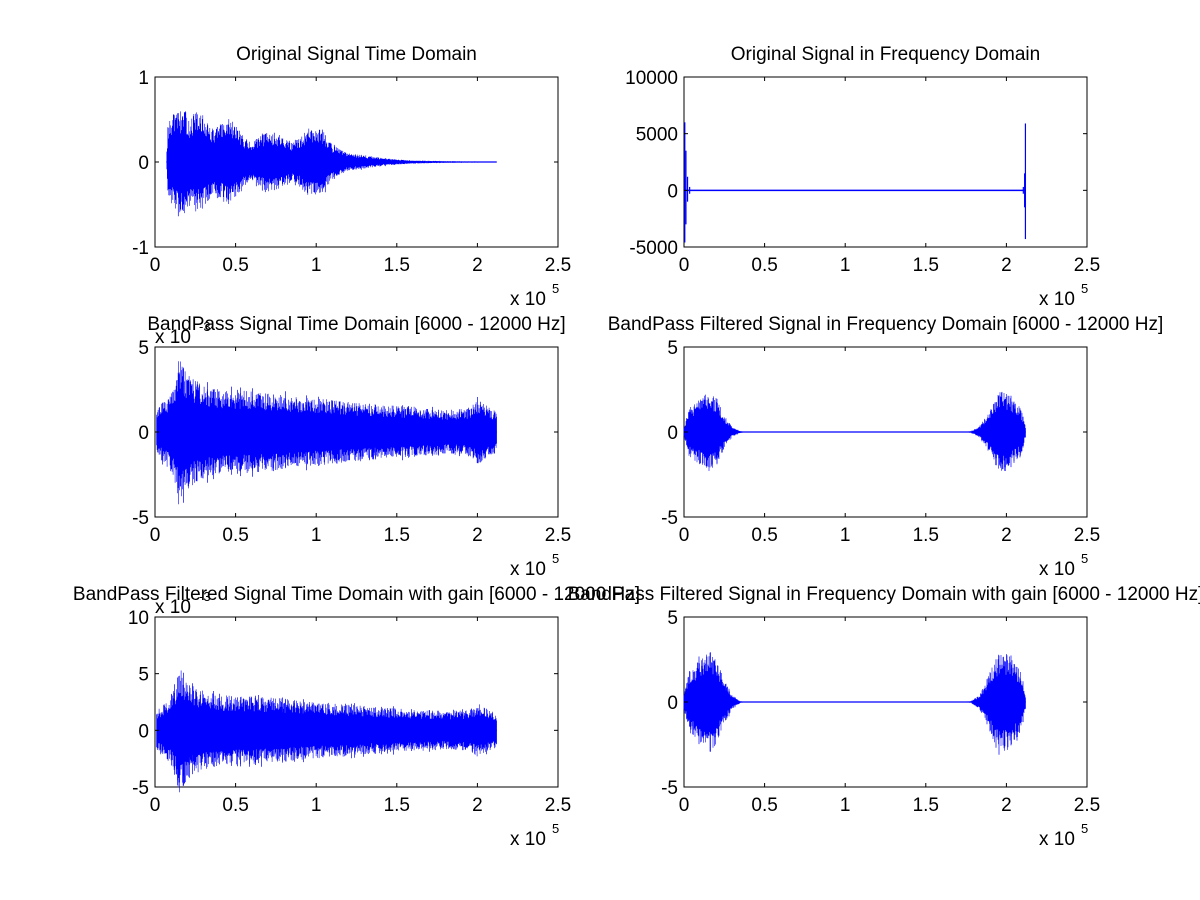 The width and height of the screenshot is (1200, 900). What do you see at coordinates (138, 618) in the screenshot?
I see `y-tick-label: 10` at bounding box center [138, 618].